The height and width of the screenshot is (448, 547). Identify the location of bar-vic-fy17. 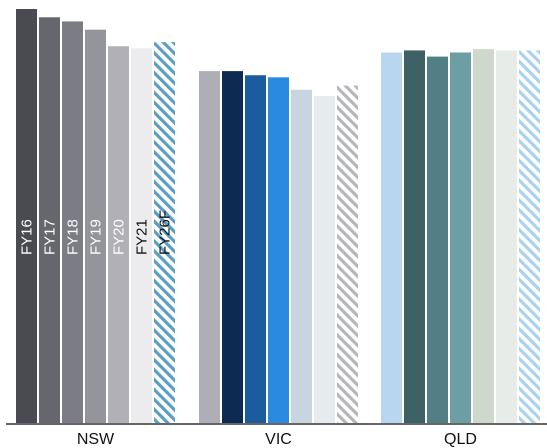
(232, 247).